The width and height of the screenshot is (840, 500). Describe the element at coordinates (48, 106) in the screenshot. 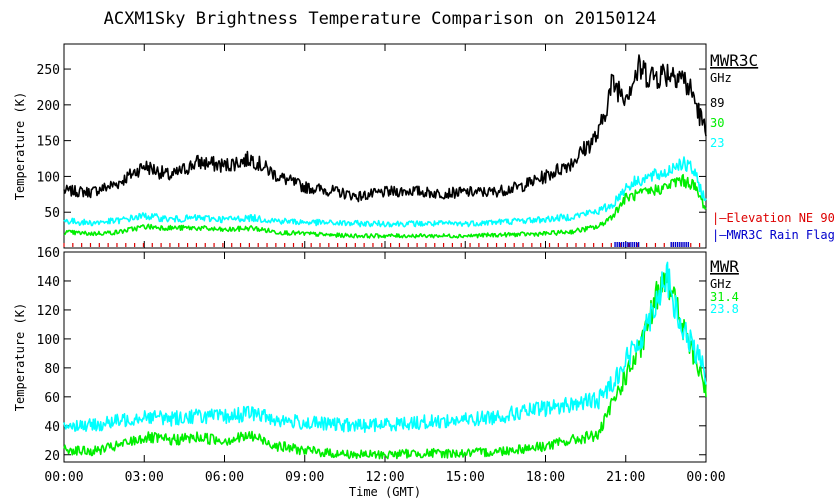

I see `y-tick-label: 200` at that location.